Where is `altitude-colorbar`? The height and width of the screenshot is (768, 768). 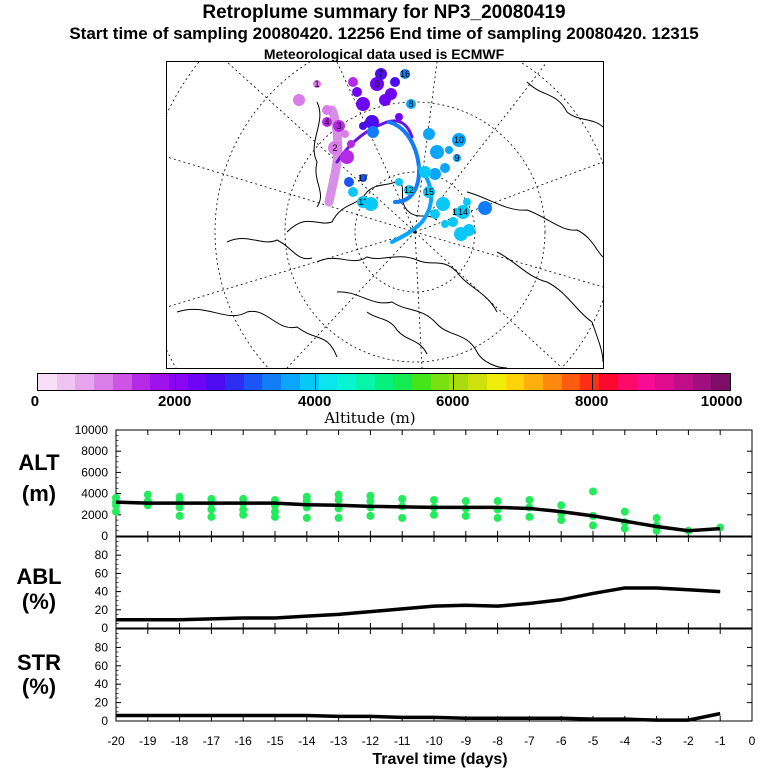 altitude-colorbar is located at coordinates (384, 382).